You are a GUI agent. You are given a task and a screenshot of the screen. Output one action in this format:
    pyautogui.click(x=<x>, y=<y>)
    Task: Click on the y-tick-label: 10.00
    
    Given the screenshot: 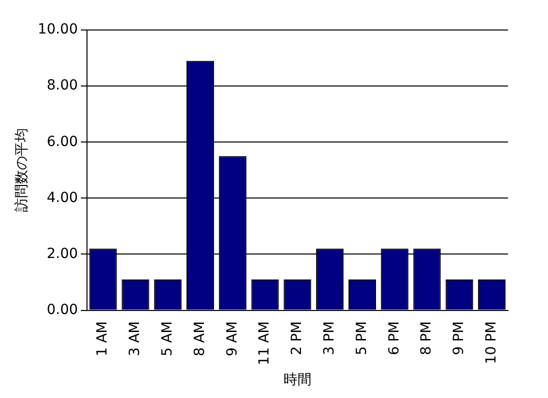 What is the action you would take?
    pyautogui.click(x=58, y=30)
    